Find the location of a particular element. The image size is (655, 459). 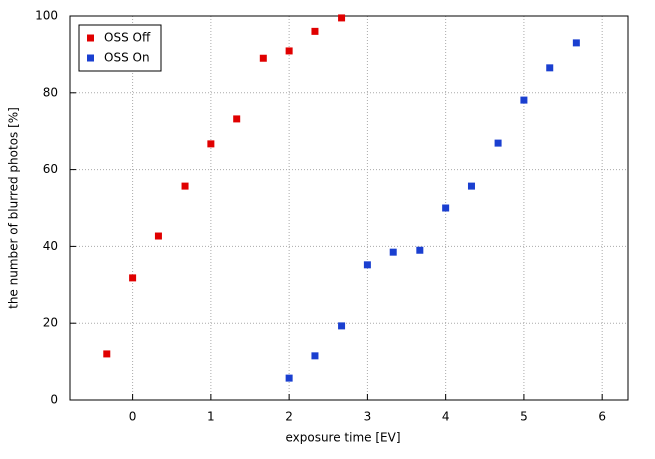

y-tick-label: 0 is located at coordinates (54, 400).